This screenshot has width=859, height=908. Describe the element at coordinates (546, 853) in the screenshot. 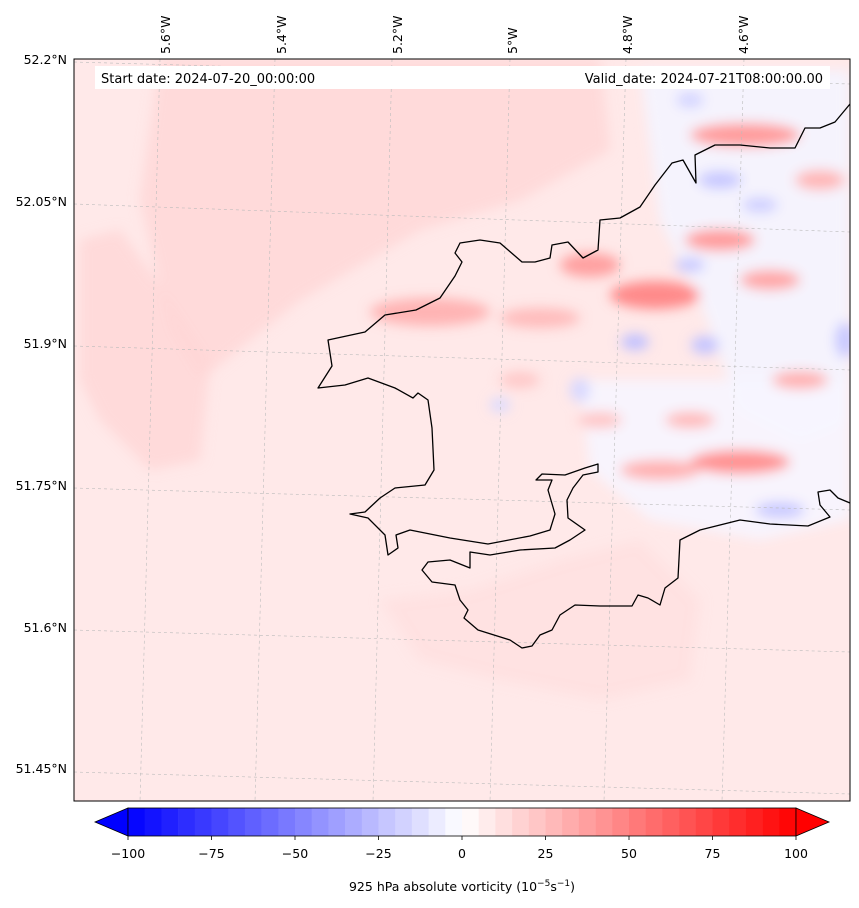

I see `colorbar-tick-label: 25` at that location.